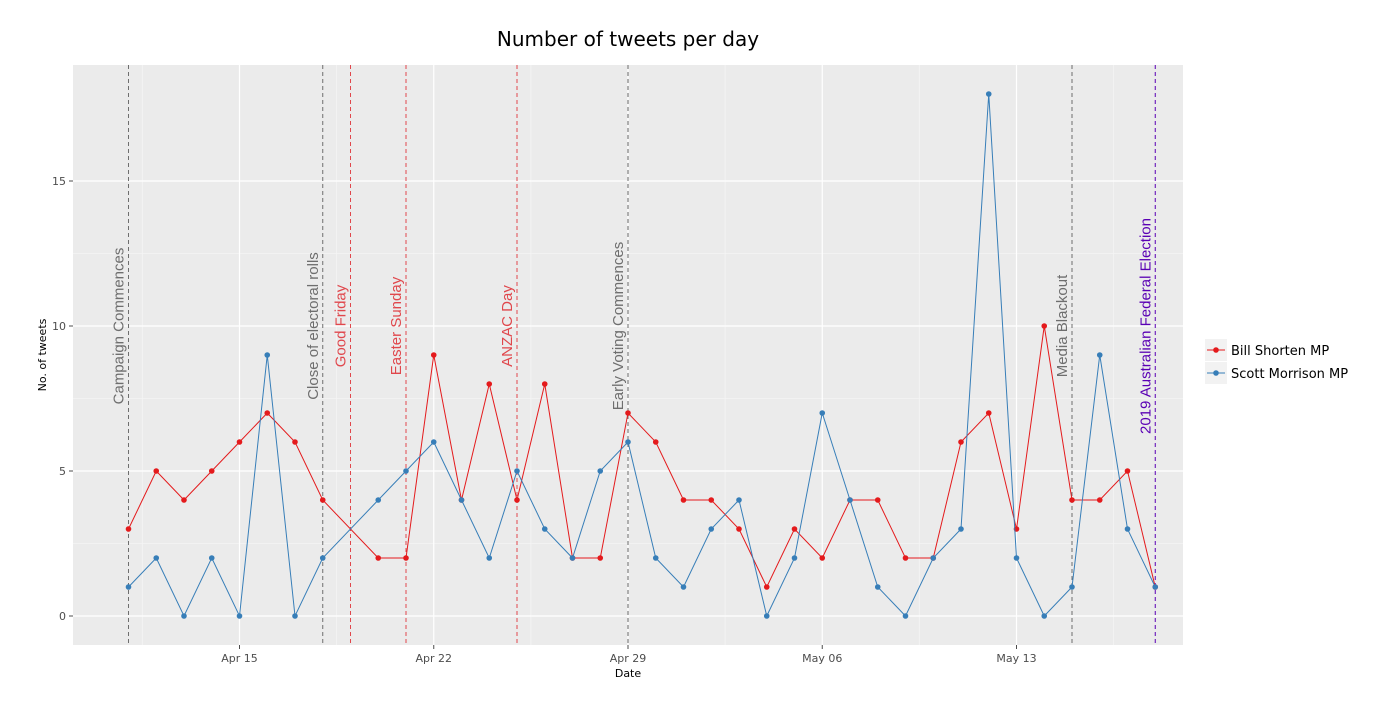 This screenshot has width=1391, height=716. What do you see at coordinates (1016, 658) in the screenshot?
I see `x-tick-label: May 13` at bounding box center [1016, 658].